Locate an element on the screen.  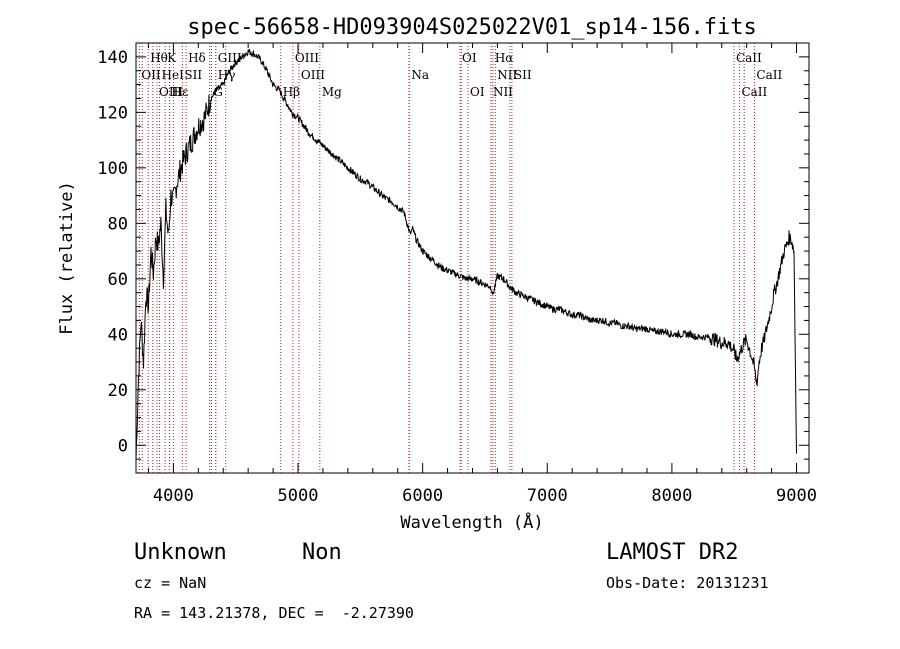
line-label: G is located at coordinates (218, 92).